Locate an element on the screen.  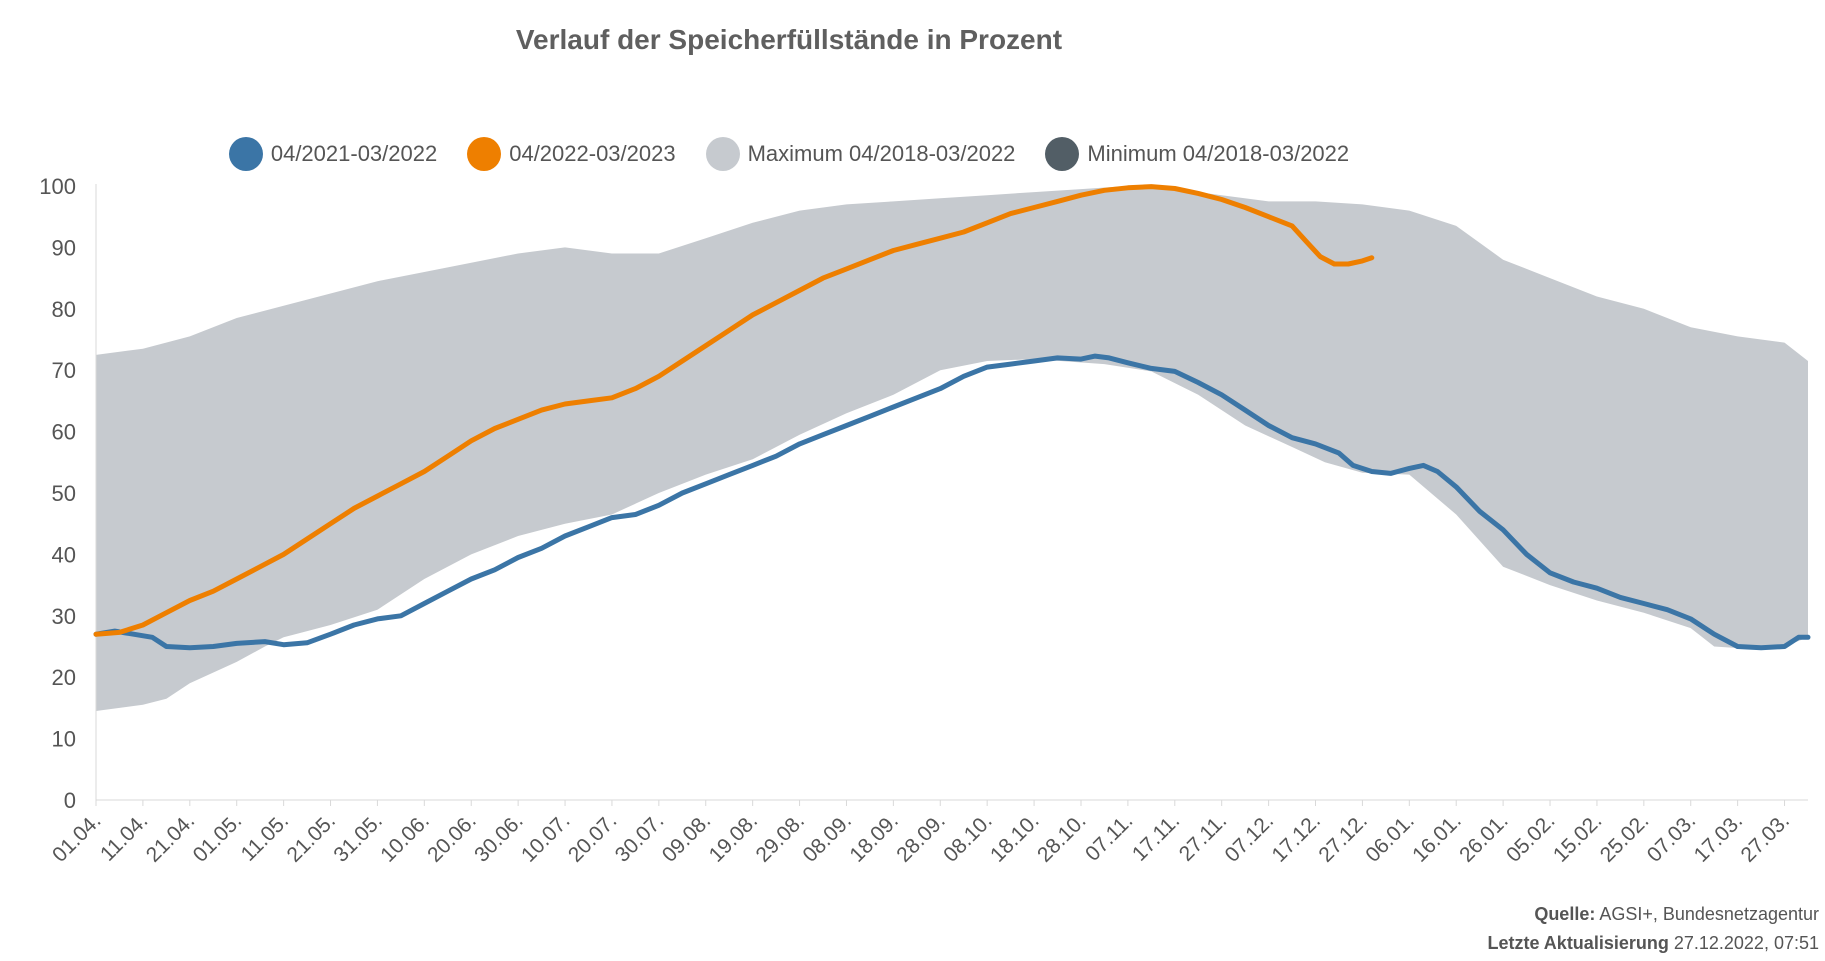
x-tick-label: 10.06. is located at coordinates (405, 838).